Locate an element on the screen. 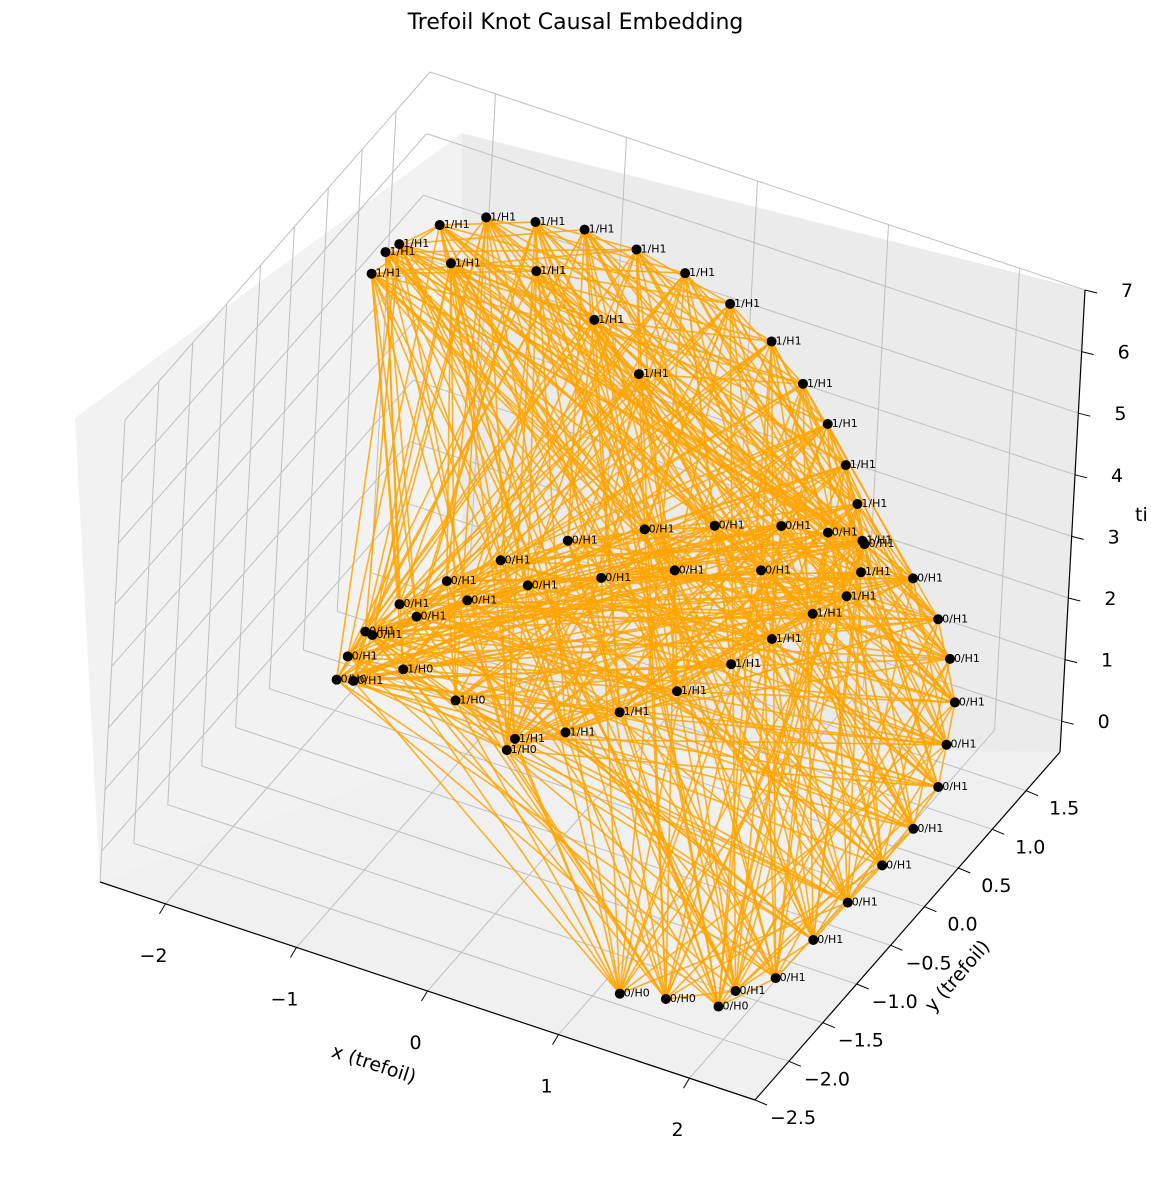  y-tick-label: −2.0 is located at coordinates (827, 1079).